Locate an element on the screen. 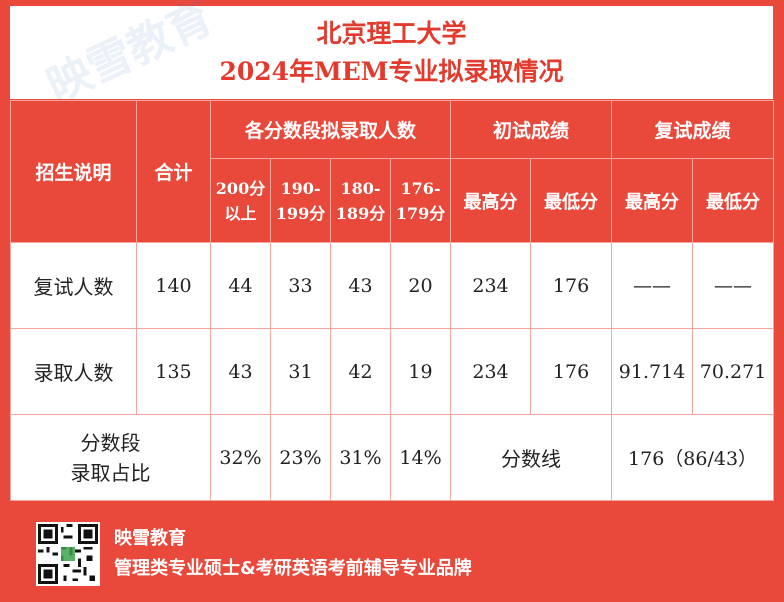 Image resolution: width=784 pixels, height=602 pixels. table-row-ratio: 分数段 录取占比 32% 23% 31% 14% 分数线 176（86/43） is located at coordinates (392, 457).